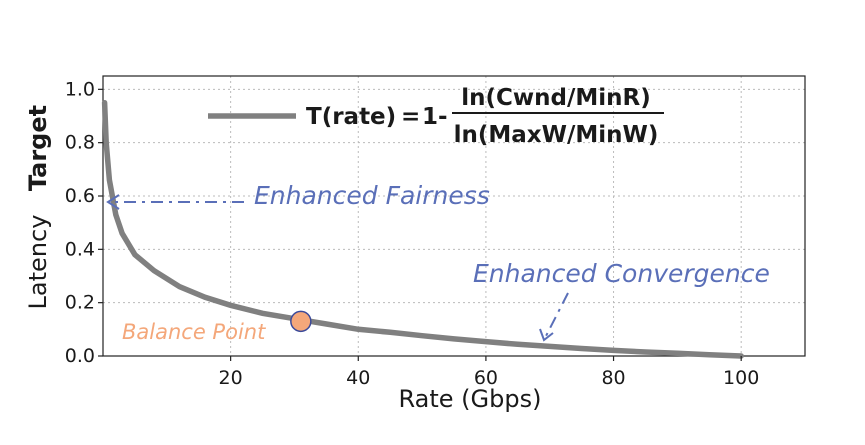 The height and width of the screenshot is (445, 865). I want to click on x-tick-label-4: 100, so click(741, 378).